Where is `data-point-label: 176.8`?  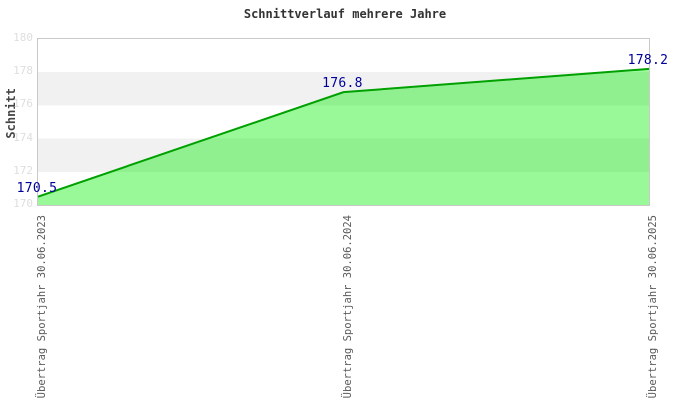 data-point-label: 176.8 is located at coordinates (342, 84).